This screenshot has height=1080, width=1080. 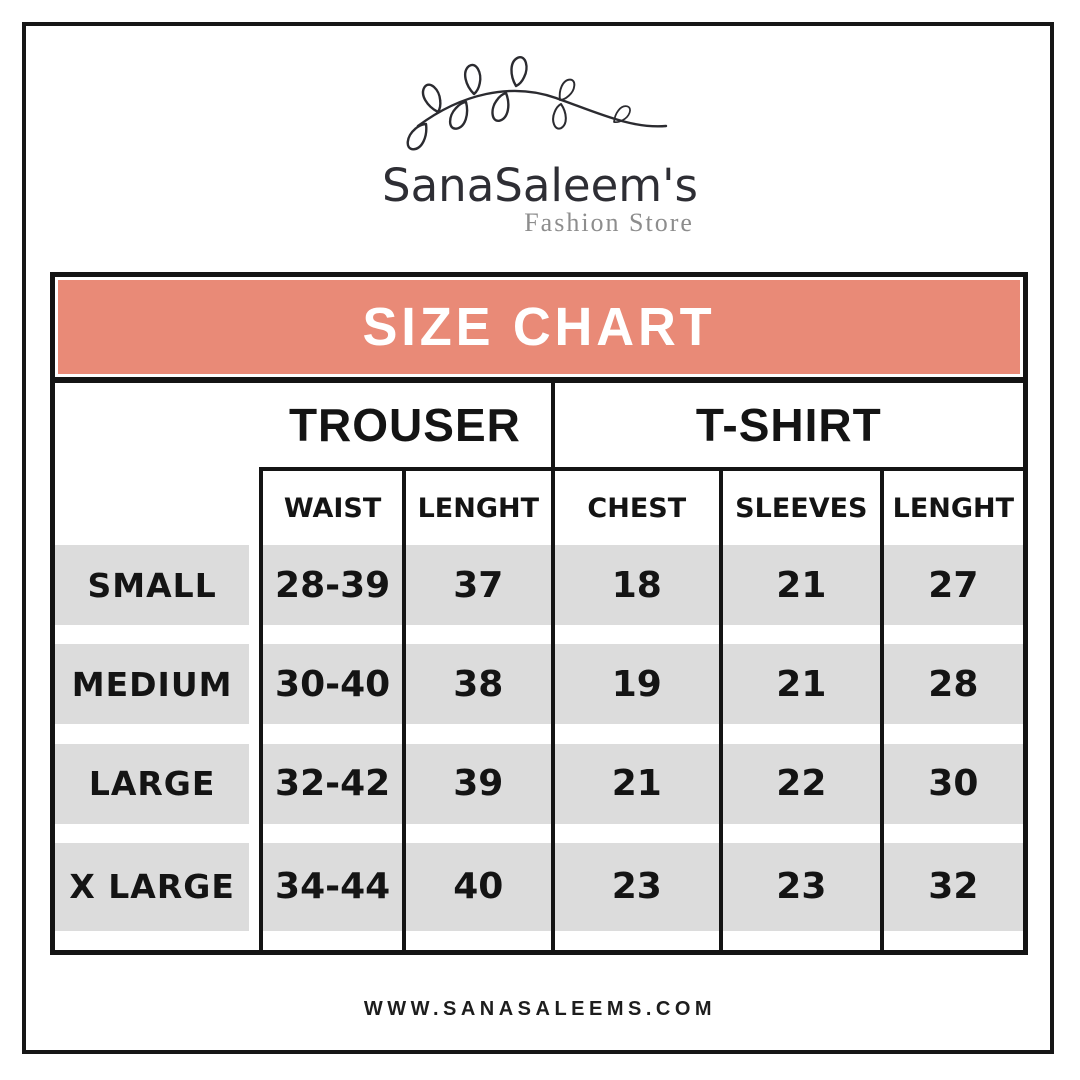 I want to click on column-header-tshirt-lenght: LENGHT, so click(x=951, y=506).